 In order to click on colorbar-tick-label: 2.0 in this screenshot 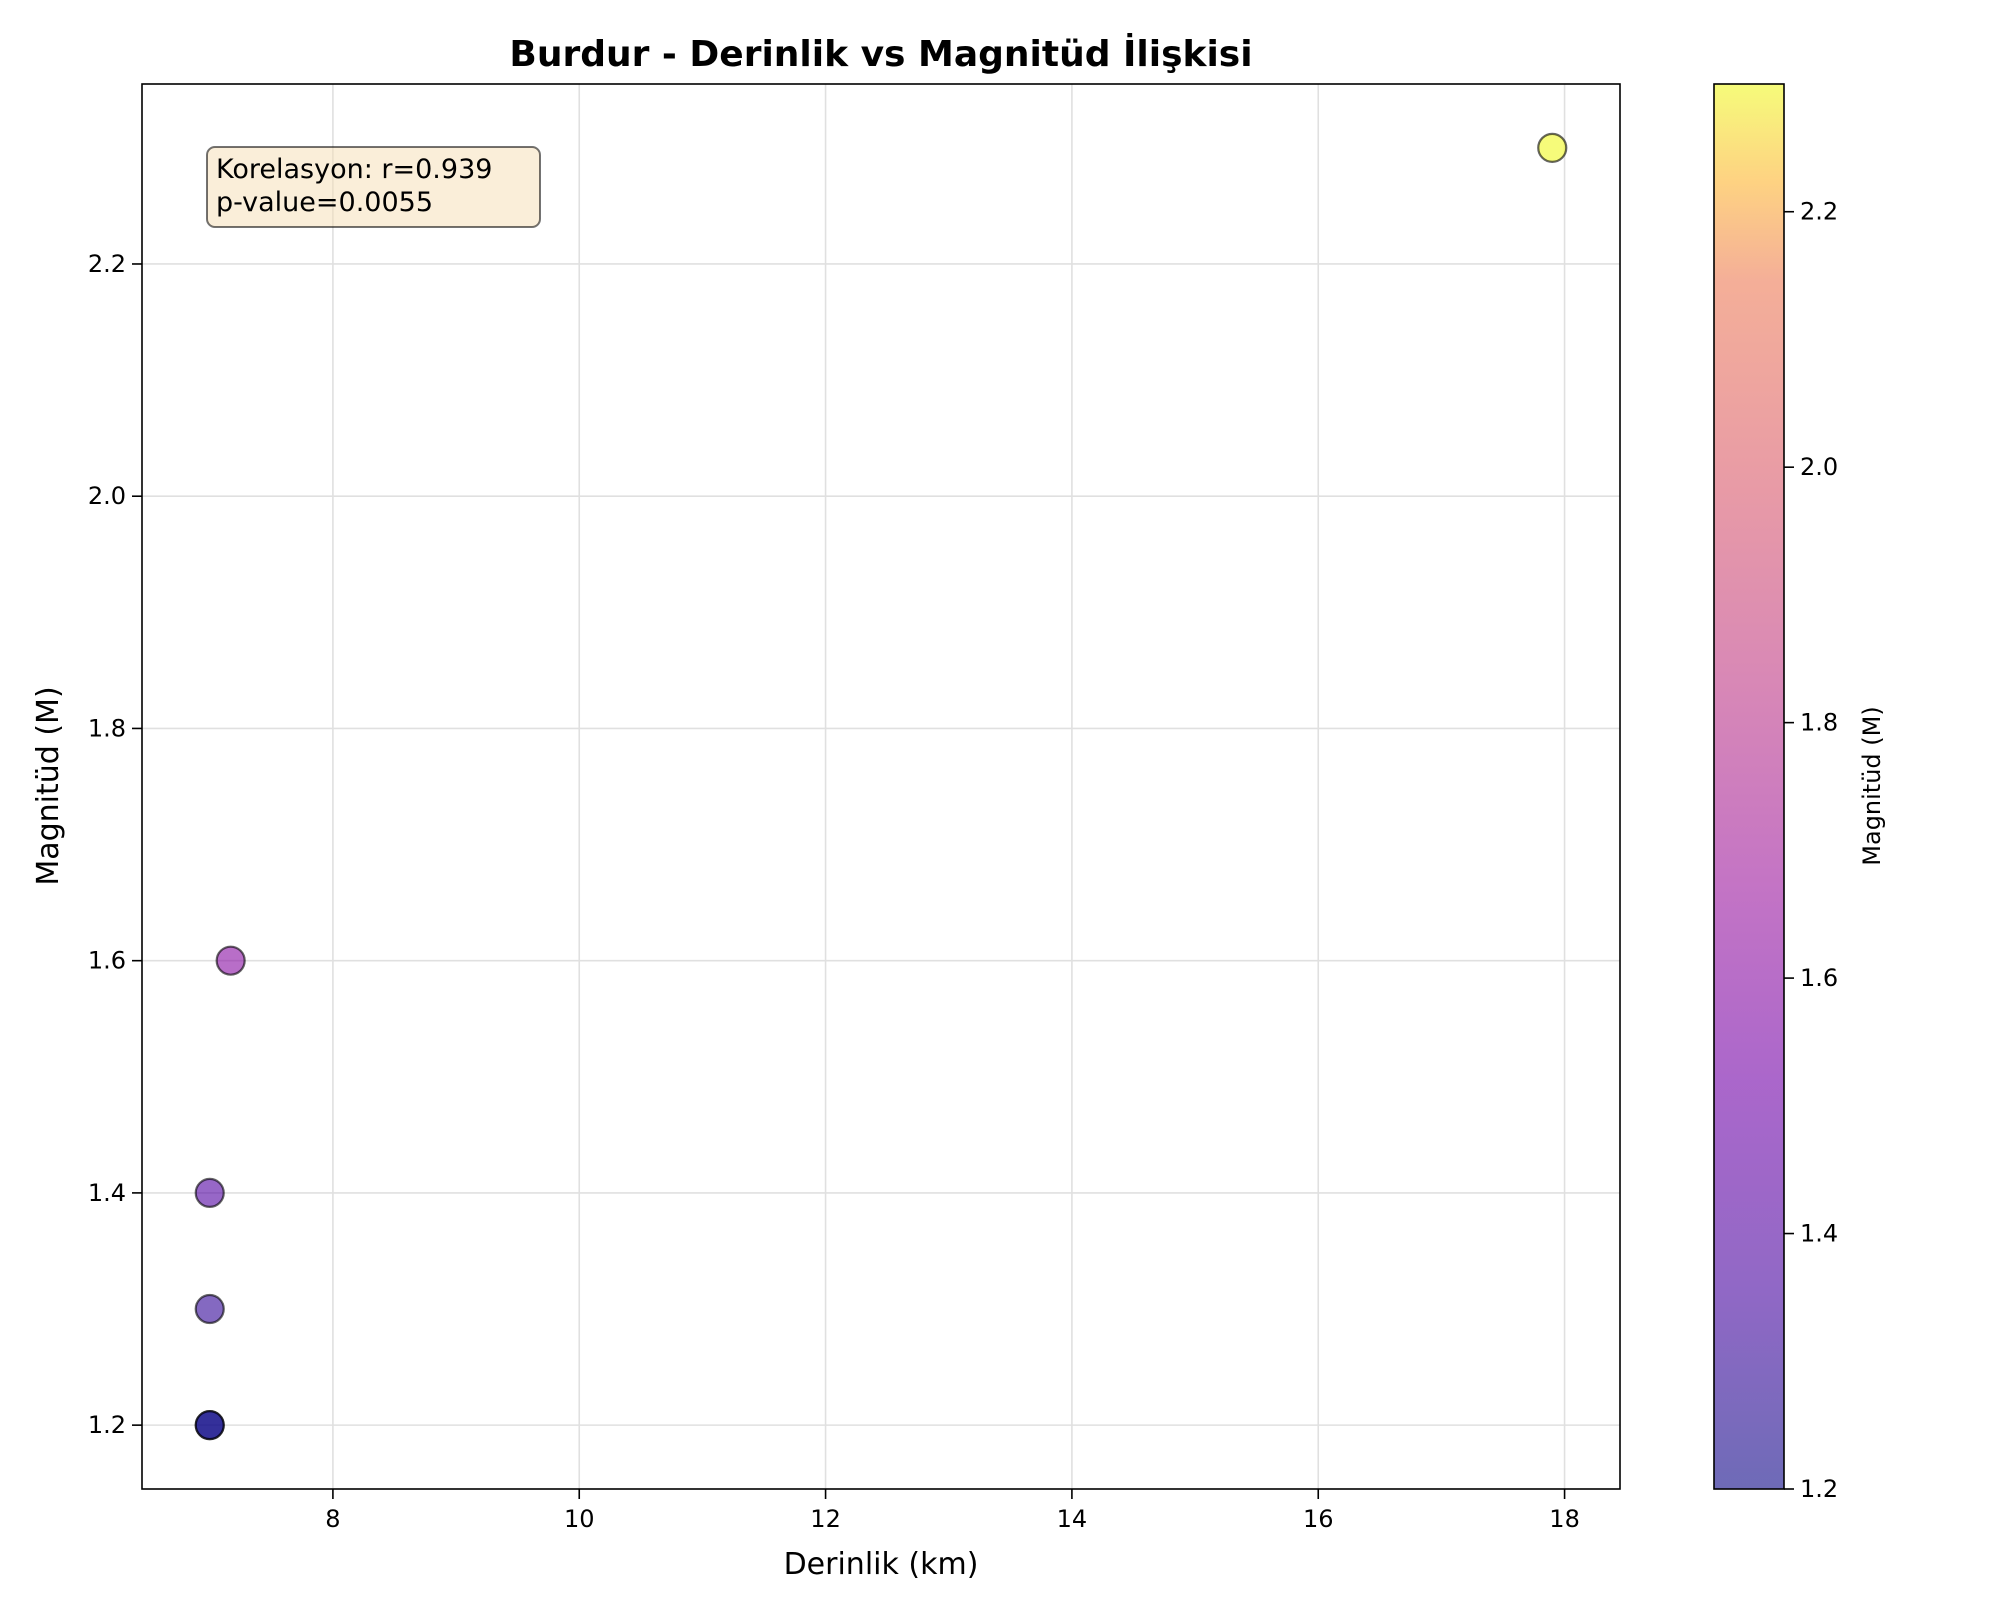, I will do `click(1819, 467)`.